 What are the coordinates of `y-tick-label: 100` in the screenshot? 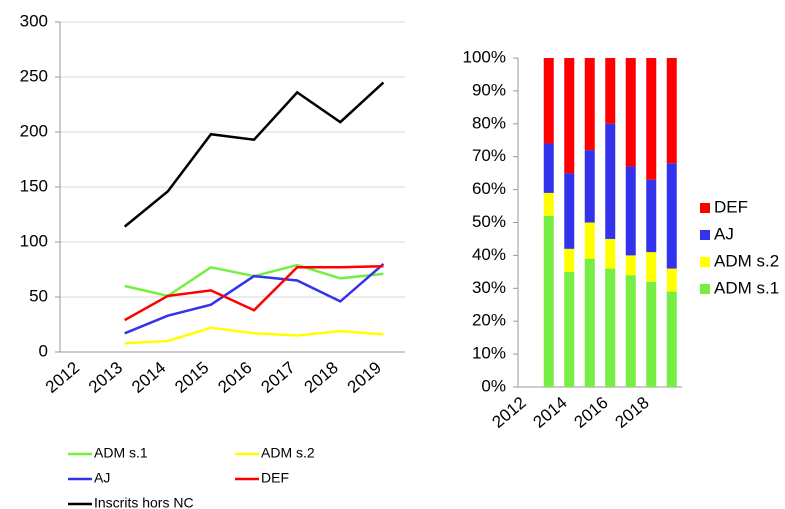 It's located at (34, 240).